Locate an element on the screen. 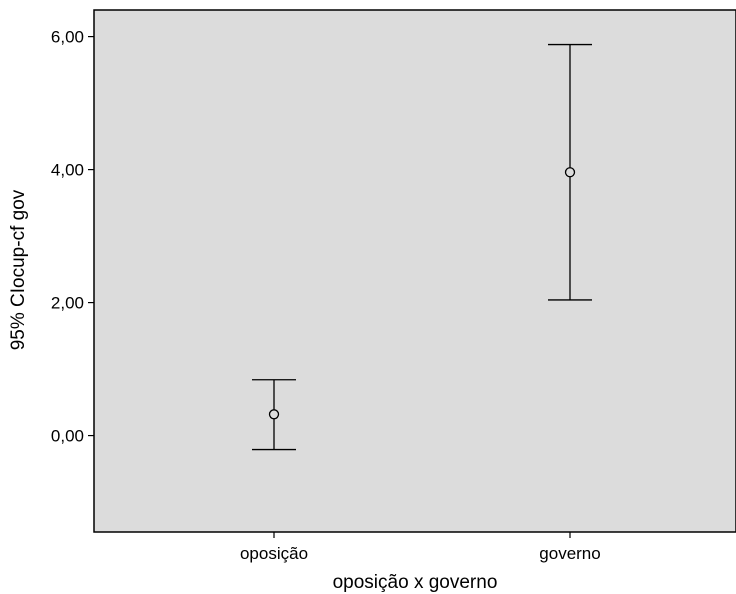 This screenshot has width=736, height=594. y-tick-label: 0,00 is located at coordinates (67, 436).